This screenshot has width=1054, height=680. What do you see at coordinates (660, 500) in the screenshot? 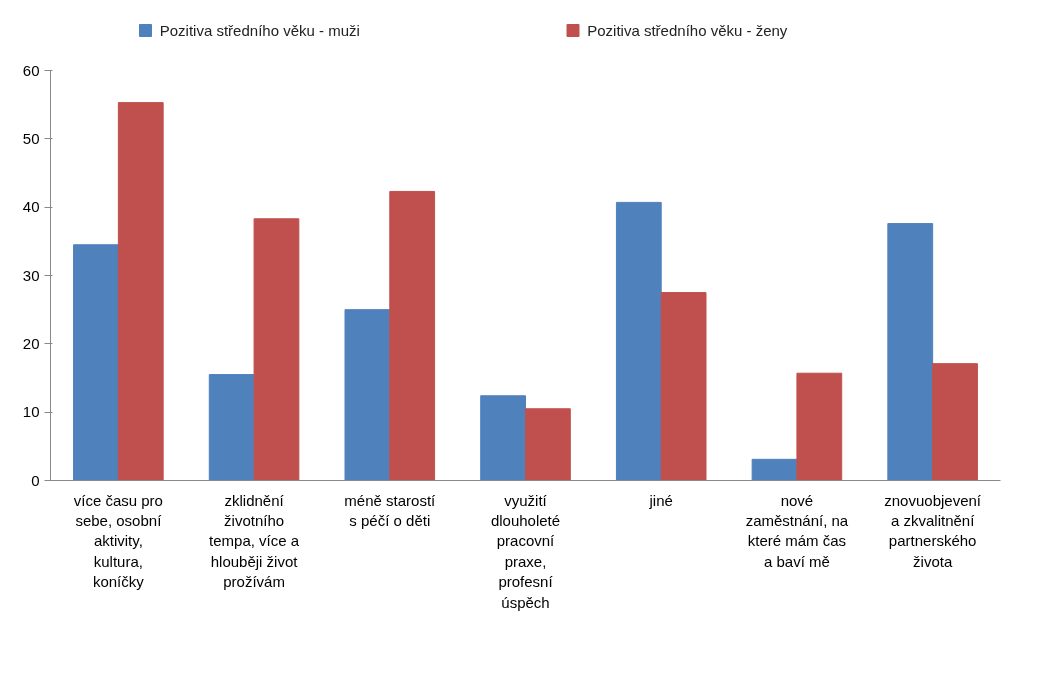
I see `x-tick-label: jiné` at bounding box center [660, 500].